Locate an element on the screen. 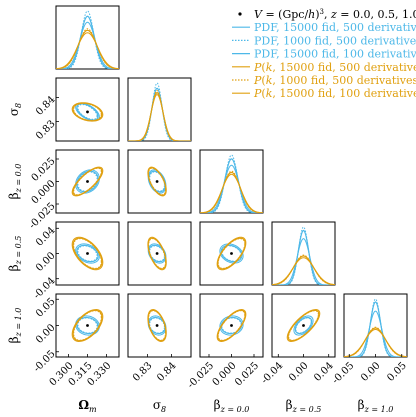  marginal-panel-beta_z=0.0 is located at coordinates (231, 181).